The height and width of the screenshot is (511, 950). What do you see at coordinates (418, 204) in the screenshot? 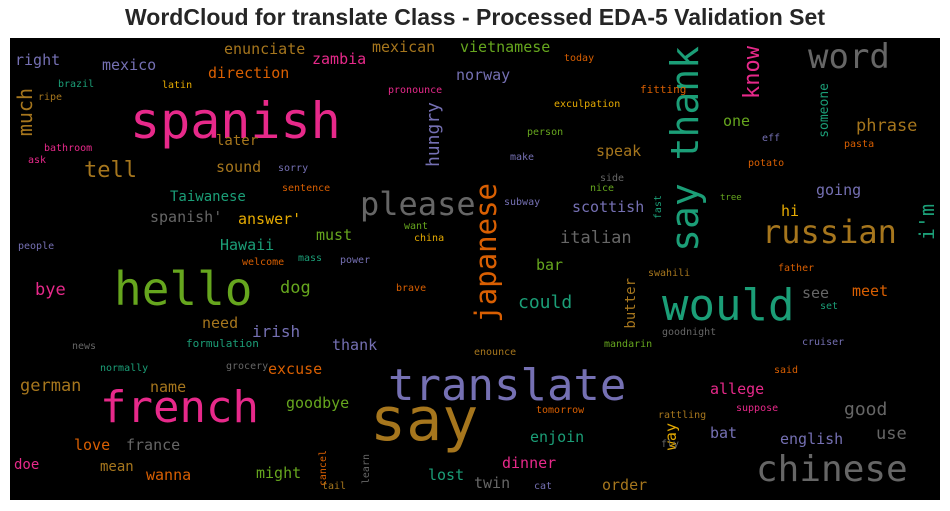
I see `word-please: please` at bounding box center [418, 204].